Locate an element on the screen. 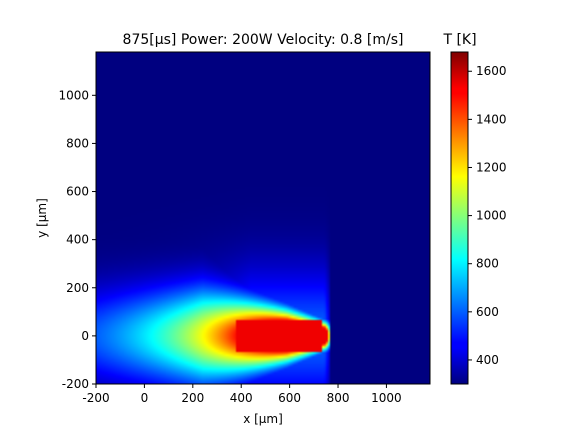 This screenshot has width=576, height=436. y-axis-label: y [μm] is located at coordinates (42, 218).